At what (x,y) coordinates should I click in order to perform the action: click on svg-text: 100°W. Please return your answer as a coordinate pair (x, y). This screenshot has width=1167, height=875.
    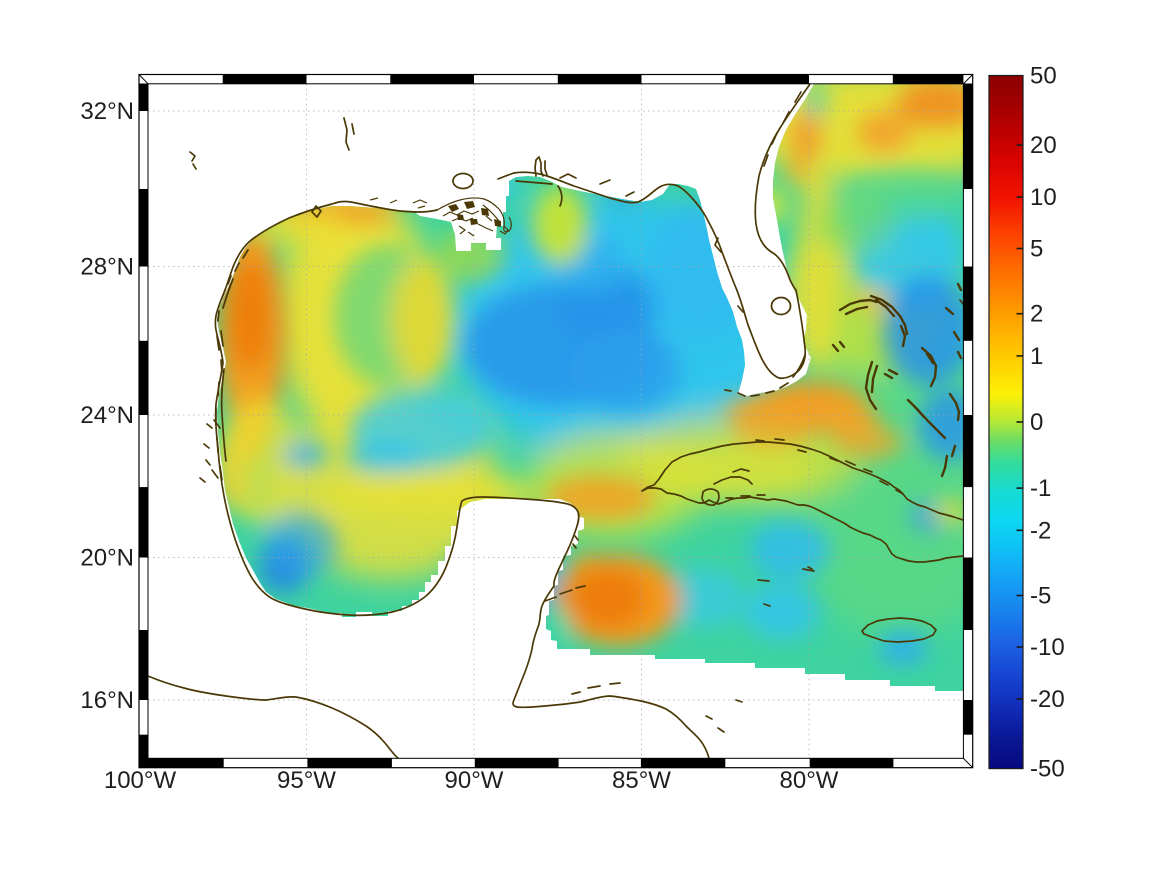
    Looking at the image, I should click on (140, 780).